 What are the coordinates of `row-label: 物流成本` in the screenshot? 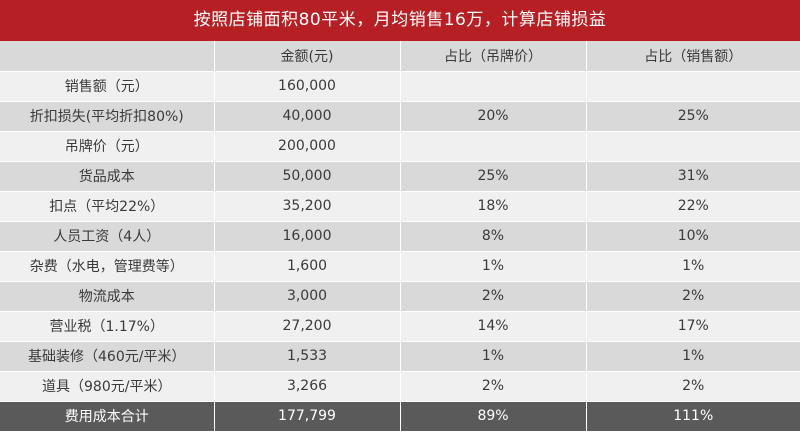 It's located at (107, 296).